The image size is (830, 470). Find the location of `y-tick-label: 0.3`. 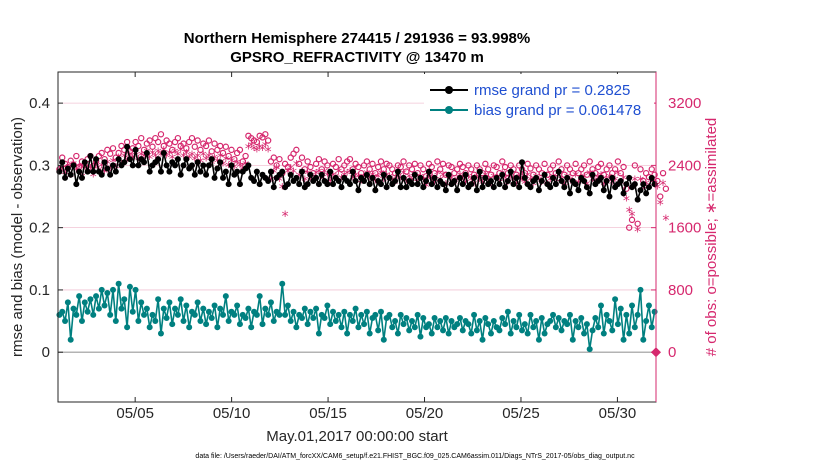

y-tick-label: 0.3 is located at coordinates (39, 165).